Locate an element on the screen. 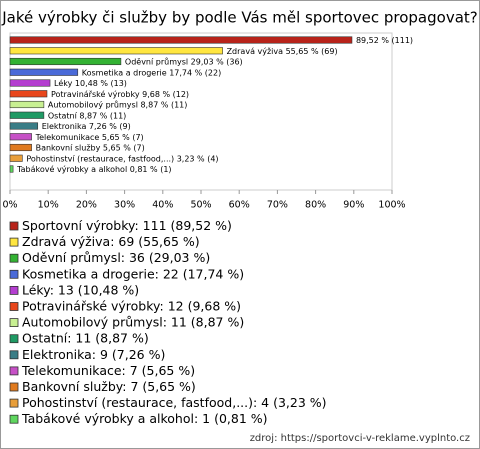 This screenshot has width=480, height=449. legend-label: Bankovní služby: 7 (5,65 %) is located at coordinates (109, 386).